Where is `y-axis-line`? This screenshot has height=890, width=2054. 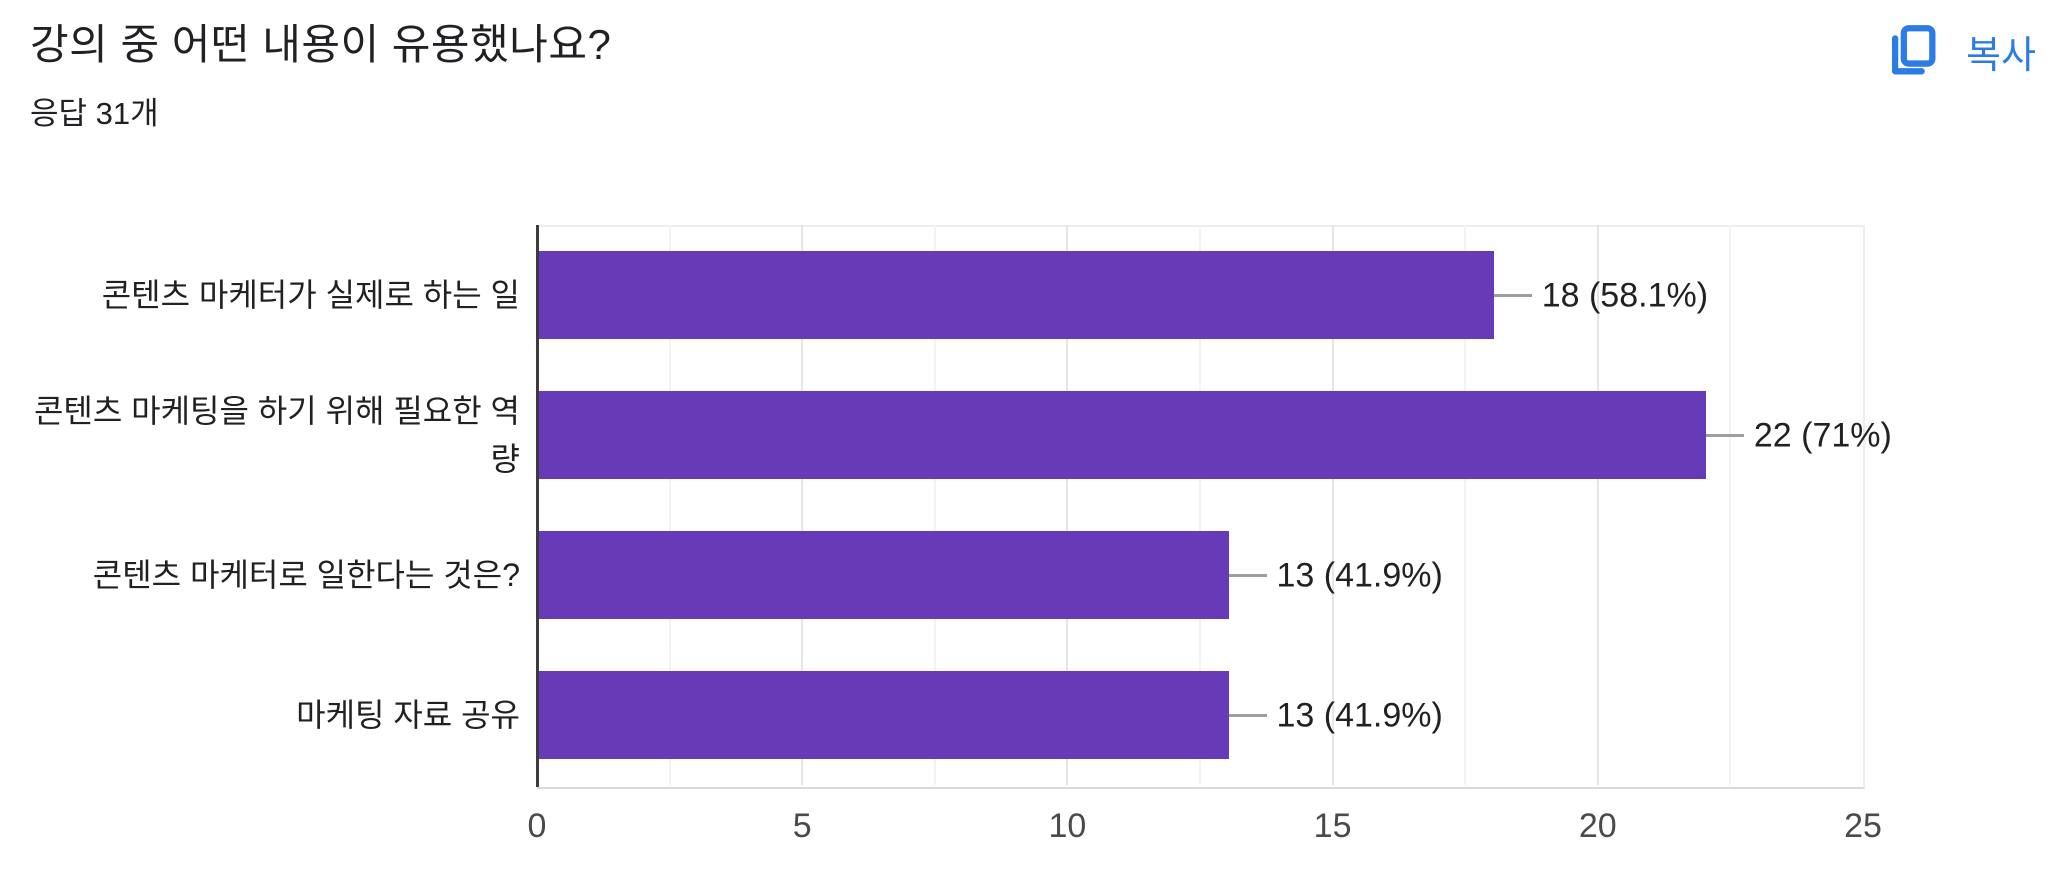 y-axis-line is located at coordinates (537, 506).